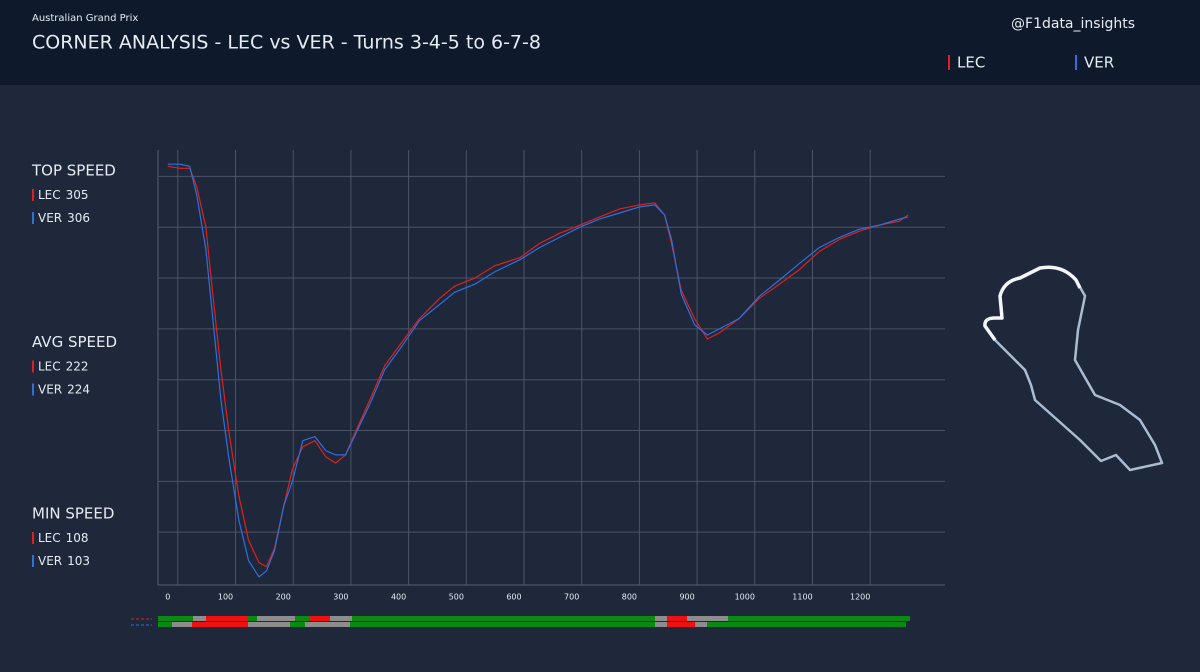 This screenshot has width=1200, height=672. What do you see at coordinates (64, 218) in the screenshot?
I see `stat-entry: VER 306` at bounding box center [64, 218].